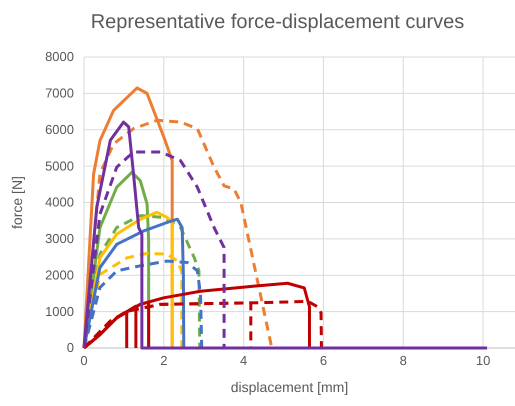  What do you see at coordinates (244, 360) in the screenshot?
I see `x-tick-label: 4` at bounding box center [244, 360].